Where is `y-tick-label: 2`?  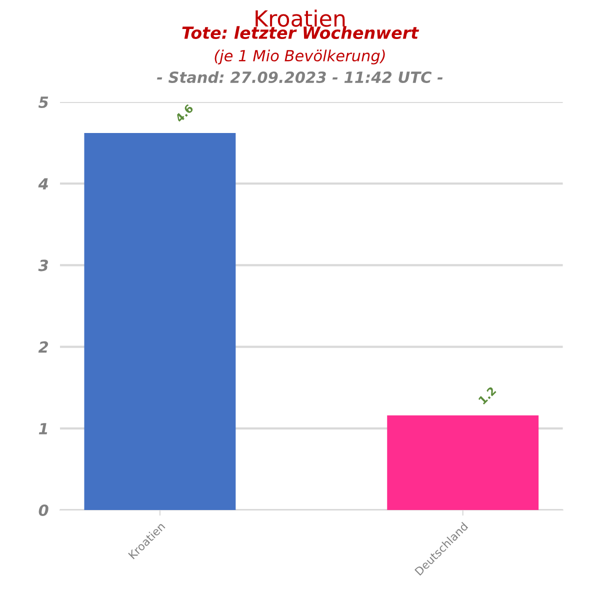 y-tick-label: 2 is located at coordinates (43, 347).